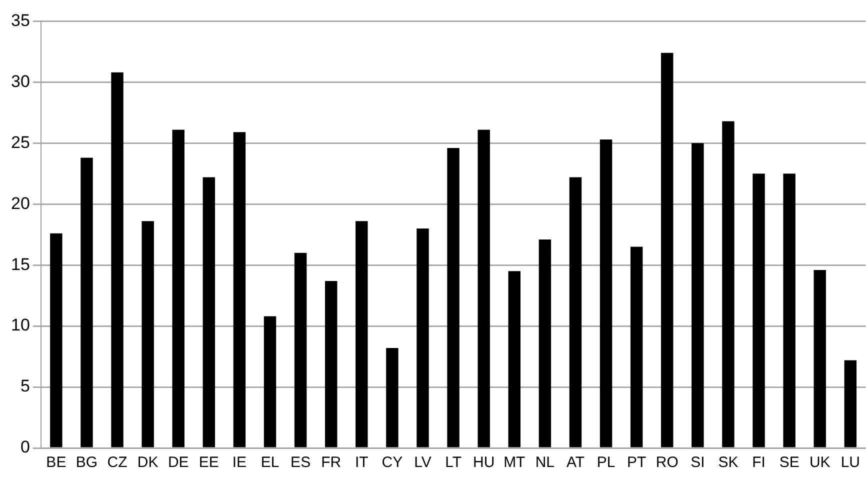  I want to click on x-tick-label: FR, so click(331, 463).